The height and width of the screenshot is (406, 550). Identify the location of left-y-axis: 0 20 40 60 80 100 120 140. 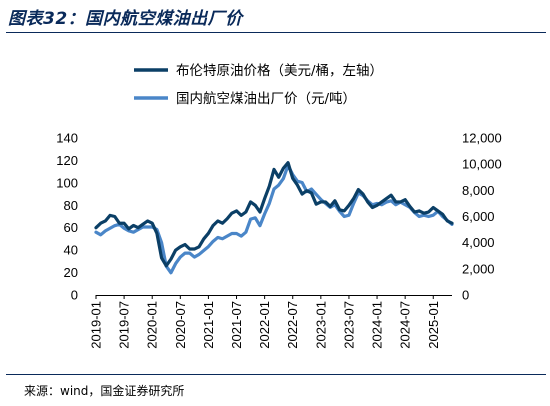
(67, 217).